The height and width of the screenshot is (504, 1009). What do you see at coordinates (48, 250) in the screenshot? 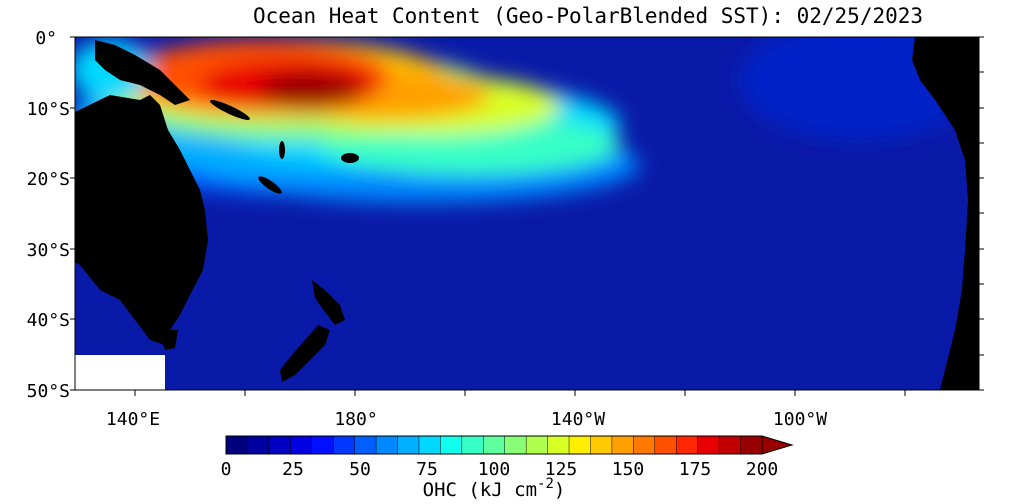
I see `lat-label-30s: 30°S` at bounding box center [48, 250].